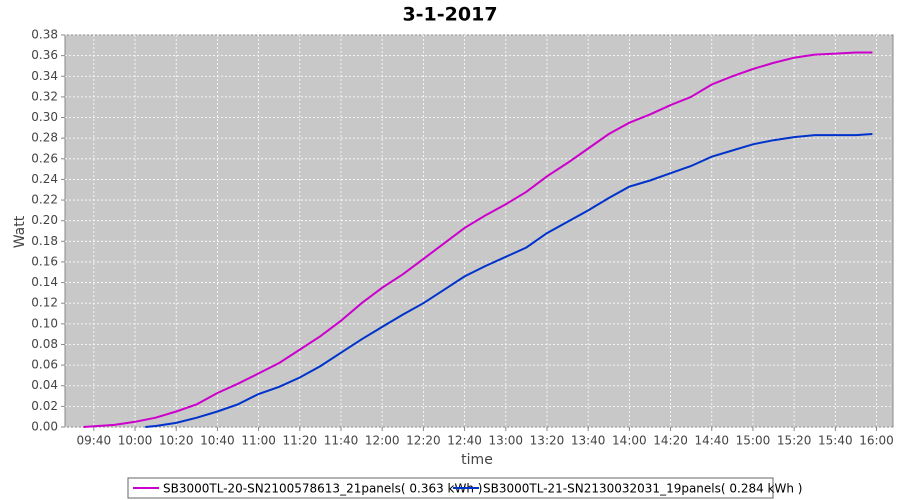  What do you see at coordinates (20, 231) in the screenshot?
I see `y-axis-label: Watt` at bounding box center [20, 231].